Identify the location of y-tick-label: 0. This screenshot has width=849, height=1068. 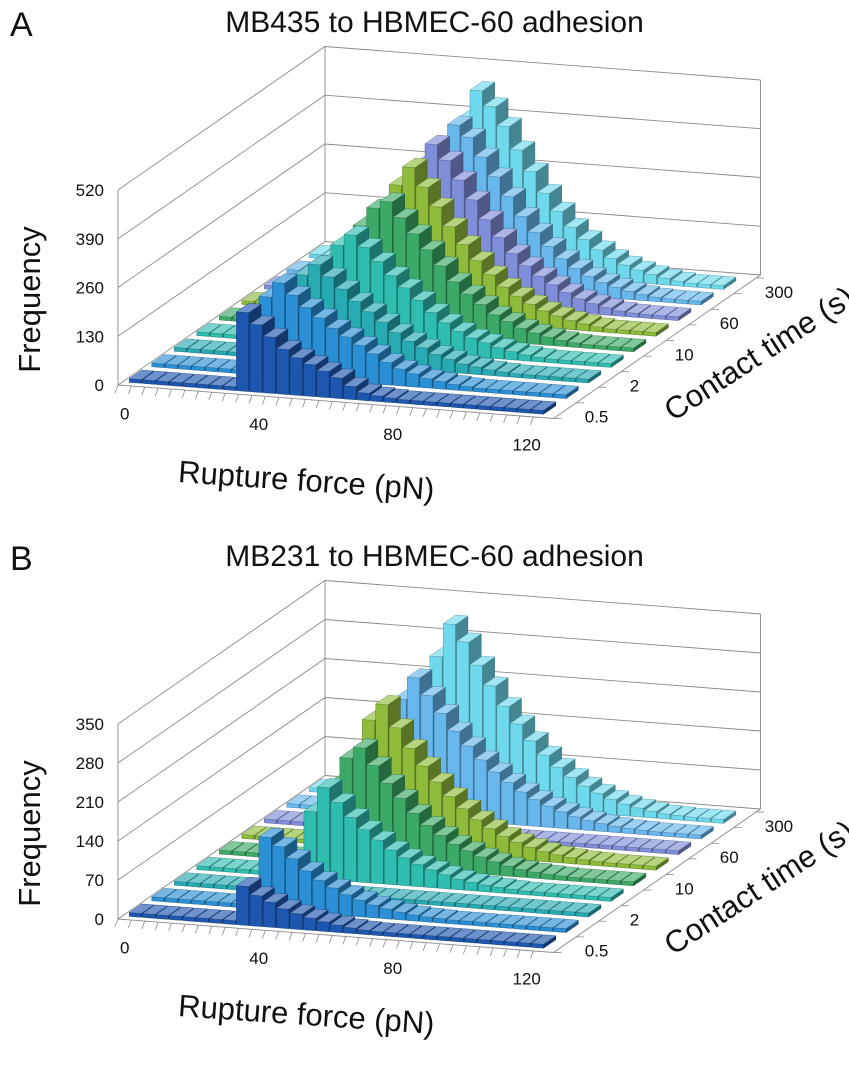
(99, 919).